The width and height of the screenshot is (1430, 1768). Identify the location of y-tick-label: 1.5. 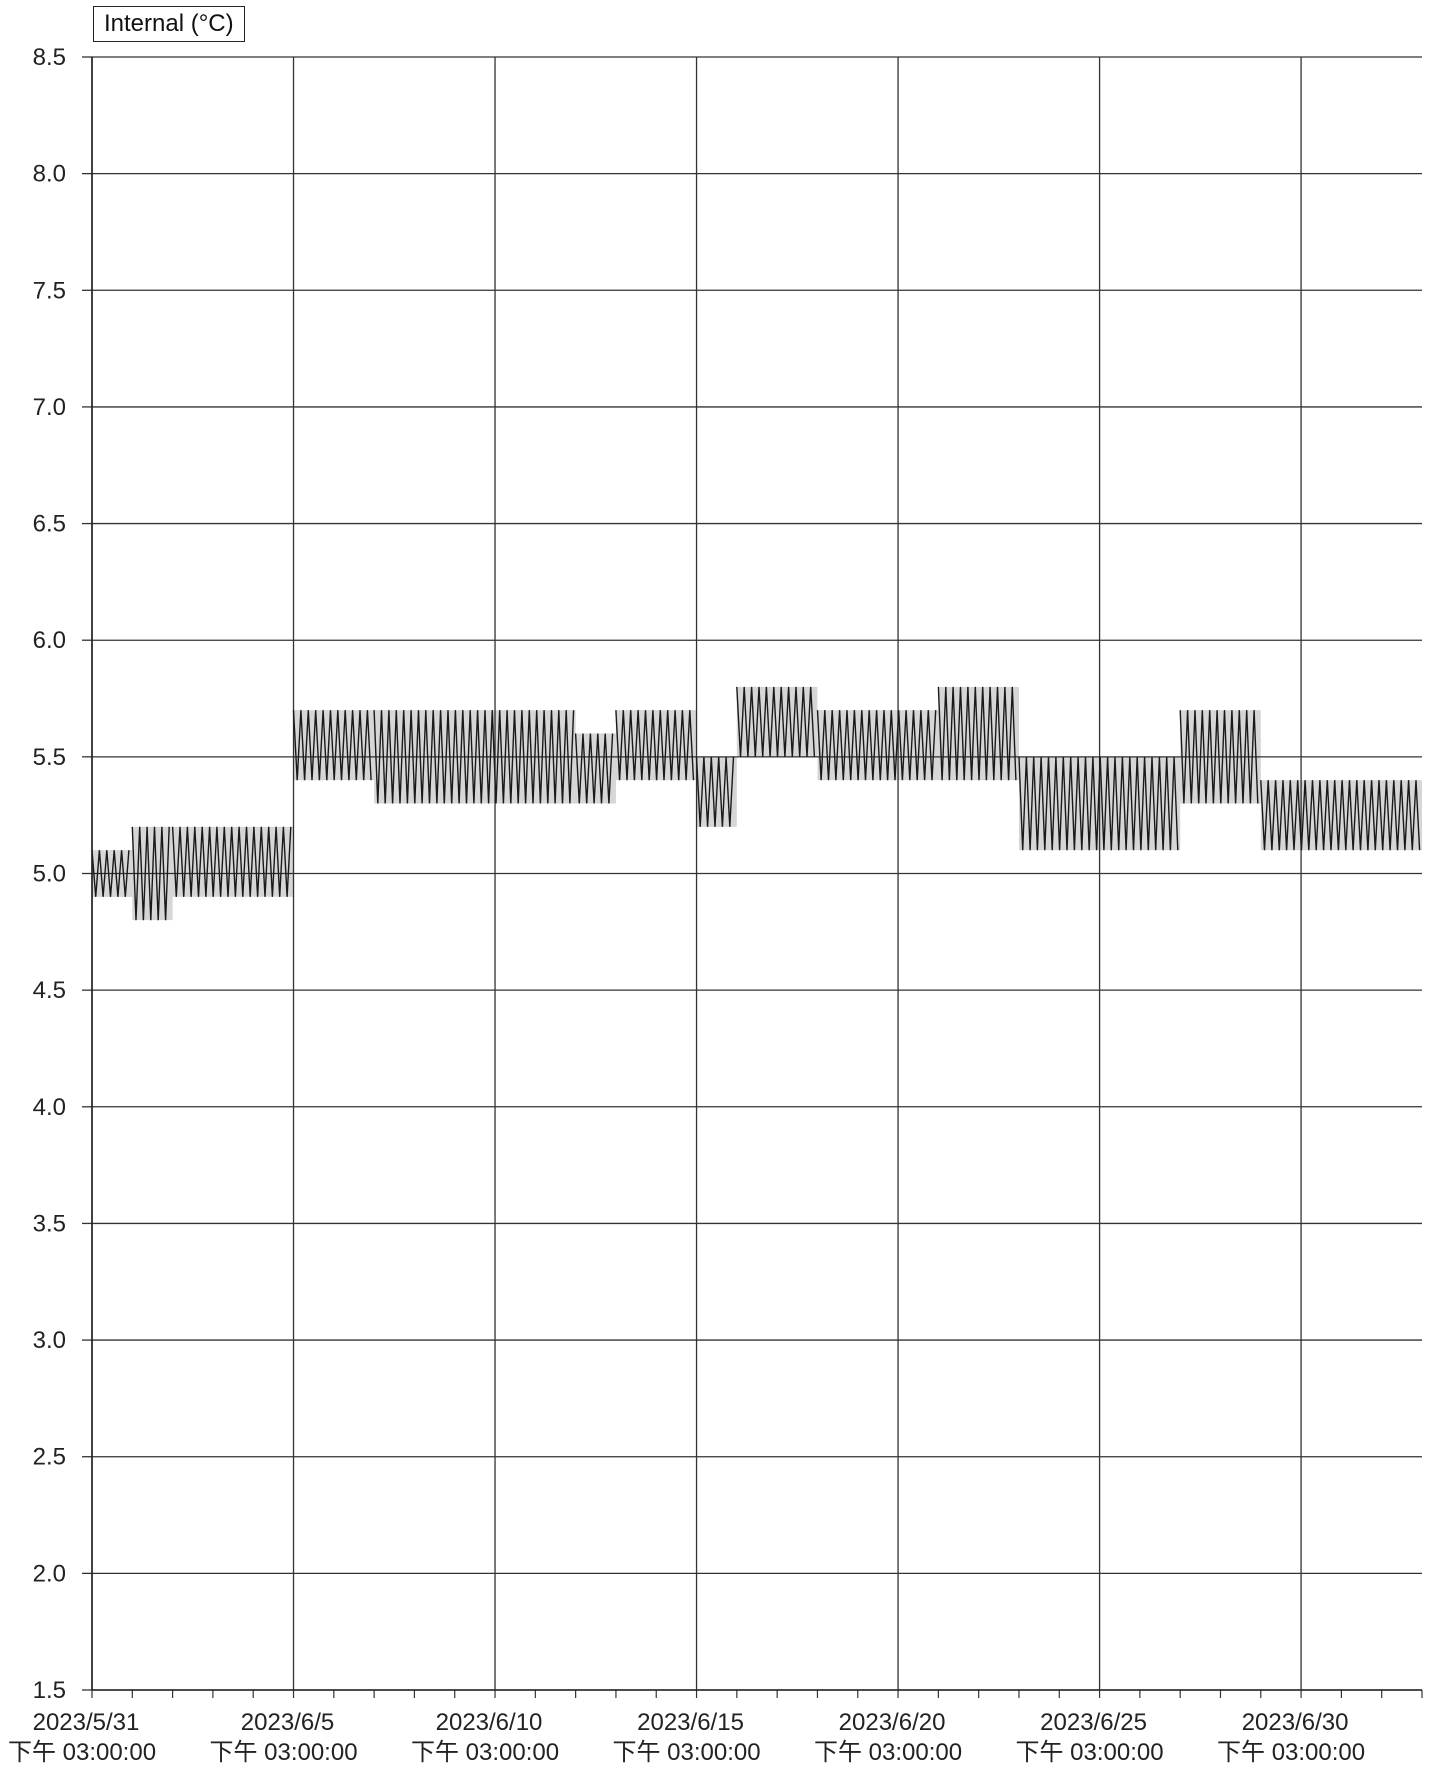
(49, 1690).